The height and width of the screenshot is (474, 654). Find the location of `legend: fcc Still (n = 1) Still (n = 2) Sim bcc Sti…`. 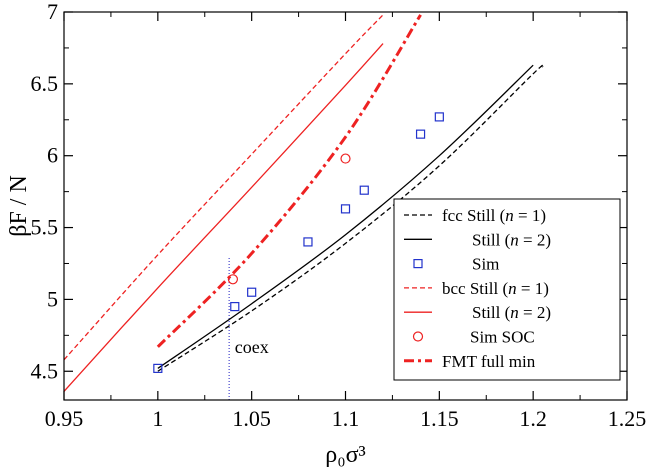

legend: fcc Still (n = 1) Still (n = 2) Sim bcc Sti… is located at coordinates (507, 289).